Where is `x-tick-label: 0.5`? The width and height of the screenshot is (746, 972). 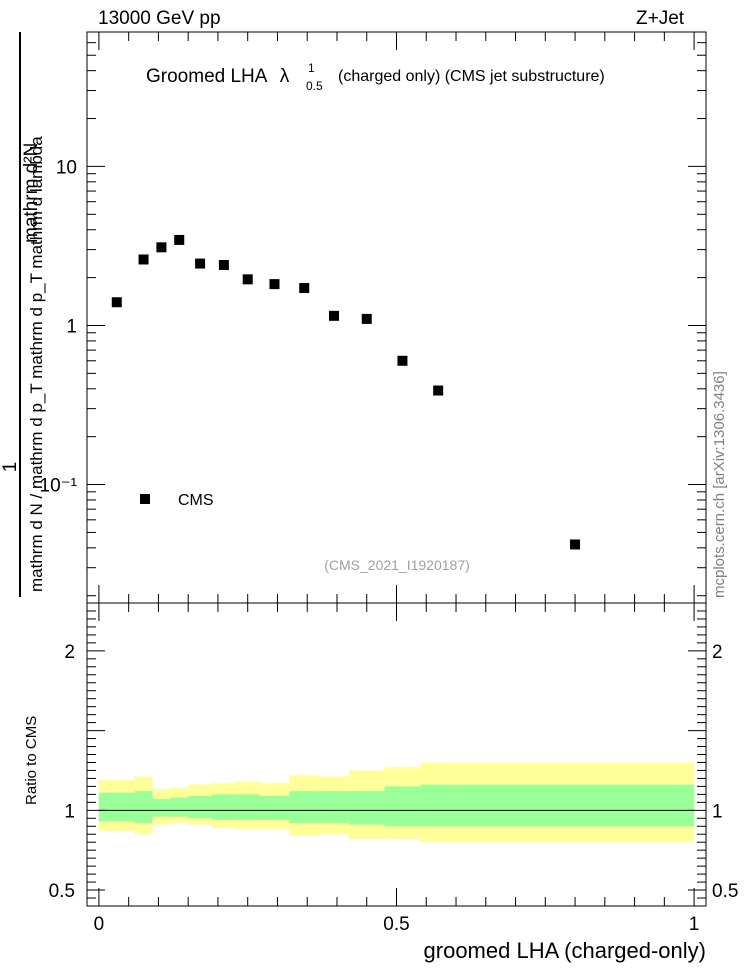 x-tick-label: 0.5 is located at coordinates (396, 924).